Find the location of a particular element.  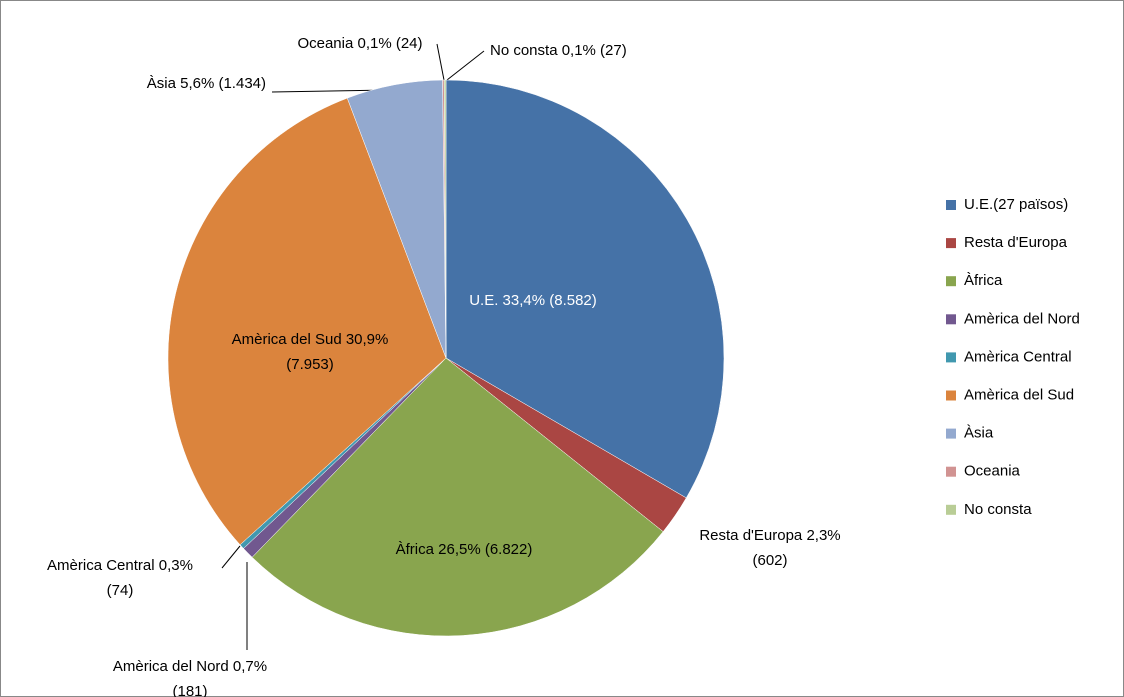

legend-label: Amèrica Central is located at coordinates (1018, 356).